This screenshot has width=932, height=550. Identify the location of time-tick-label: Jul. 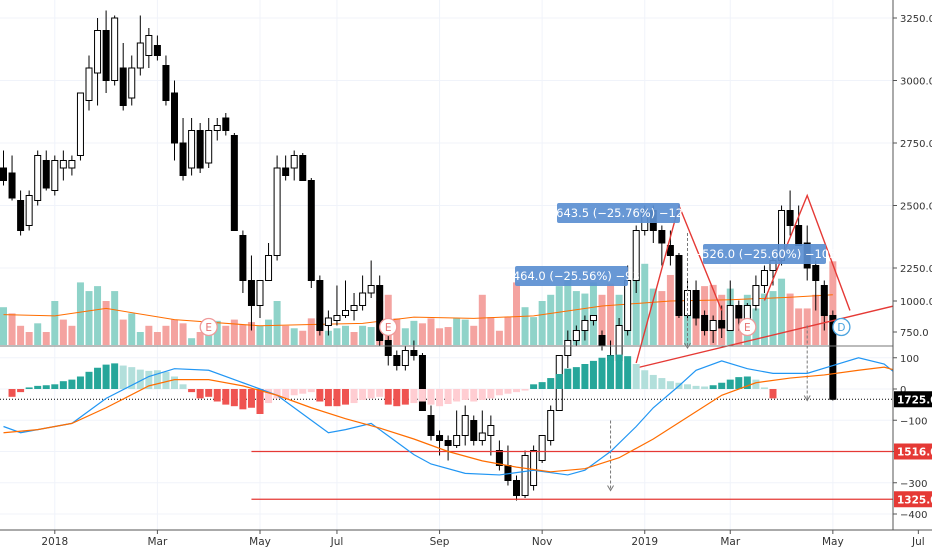
(337, 542).